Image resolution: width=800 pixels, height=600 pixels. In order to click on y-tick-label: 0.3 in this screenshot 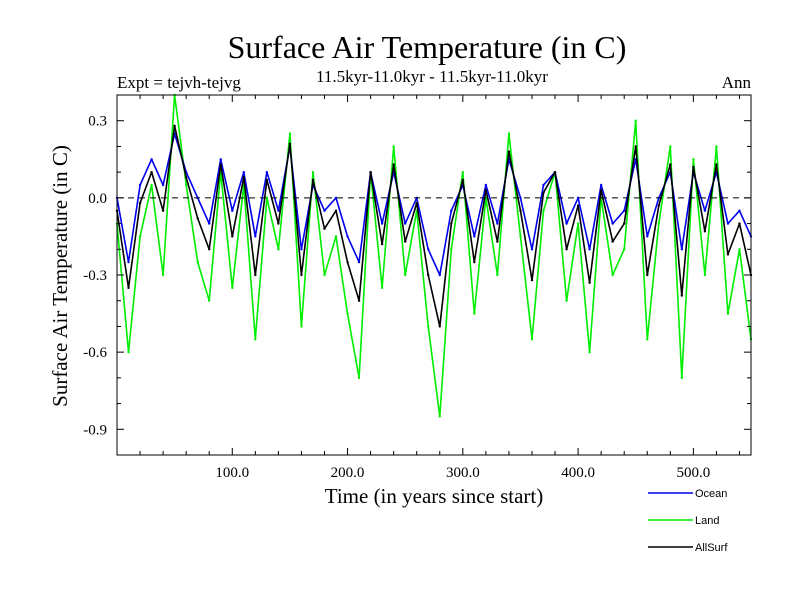, I will do `click(97, 122)`.